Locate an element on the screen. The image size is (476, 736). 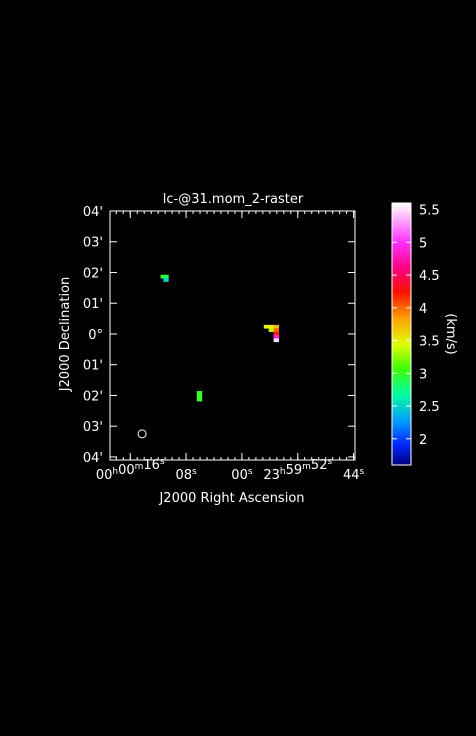
y-axis-tick-labels: 04' 03' 02' 01' 0° 01' 02' 03' 04' is located at coordinates (93, 335).